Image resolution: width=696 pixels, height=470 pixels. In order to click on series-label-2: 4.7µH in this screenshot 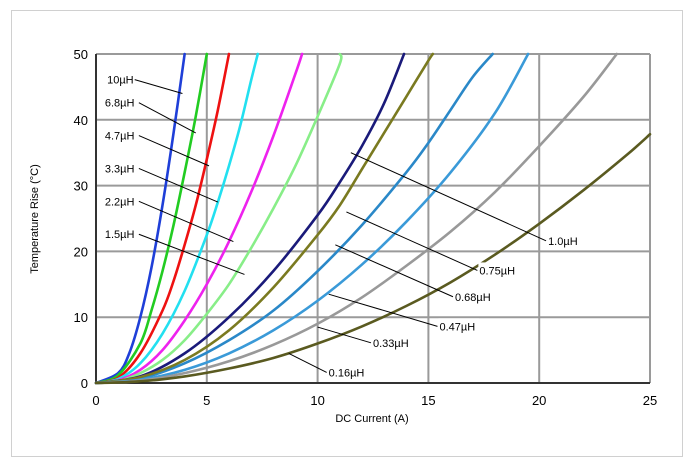, I will do `click(120, 137)`.